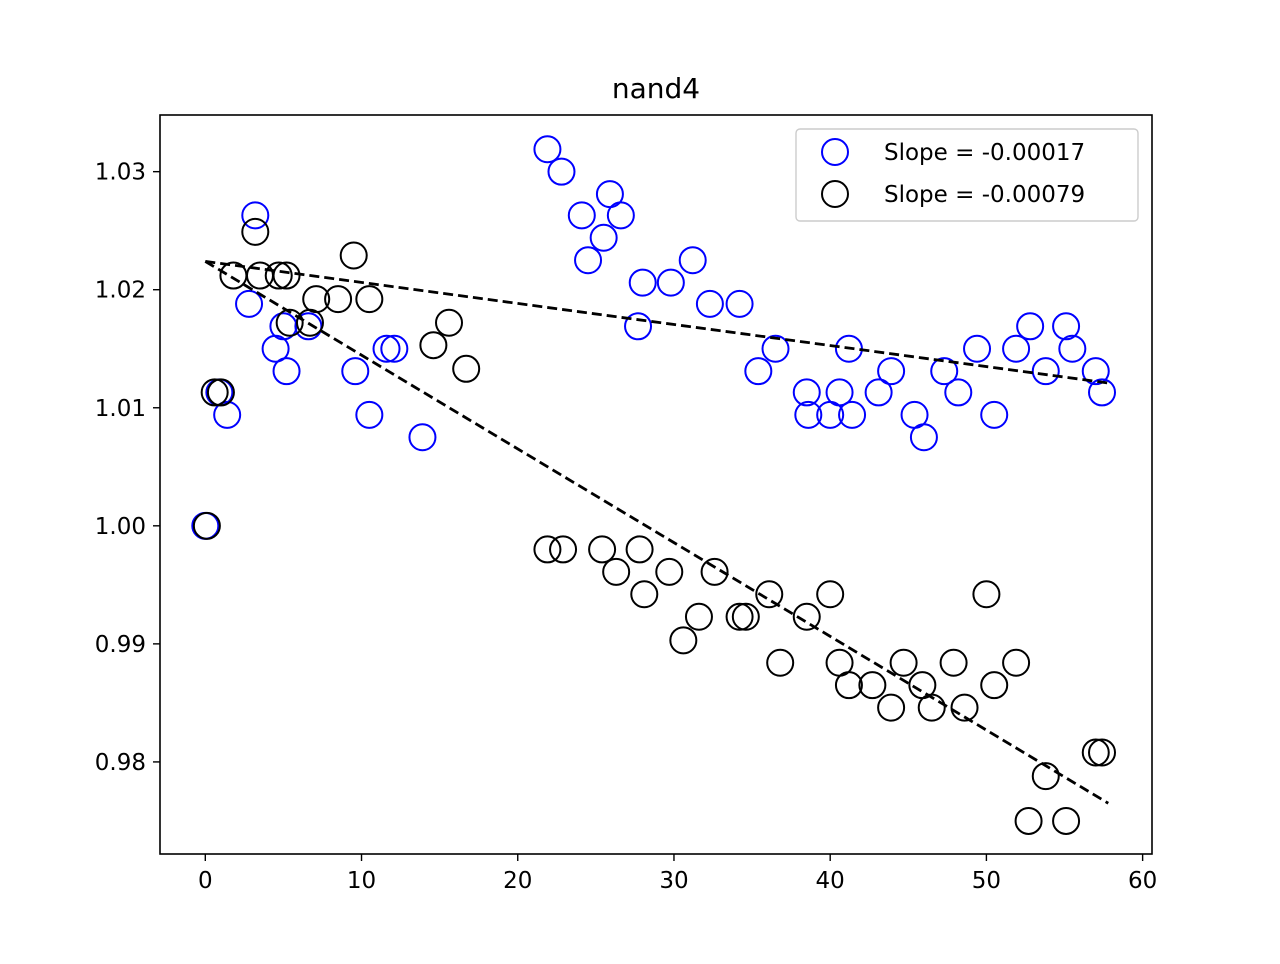 The width and height of the screenshot is (1280, 964). I want to click on x-tick-label: 60, so click(1142, 881).